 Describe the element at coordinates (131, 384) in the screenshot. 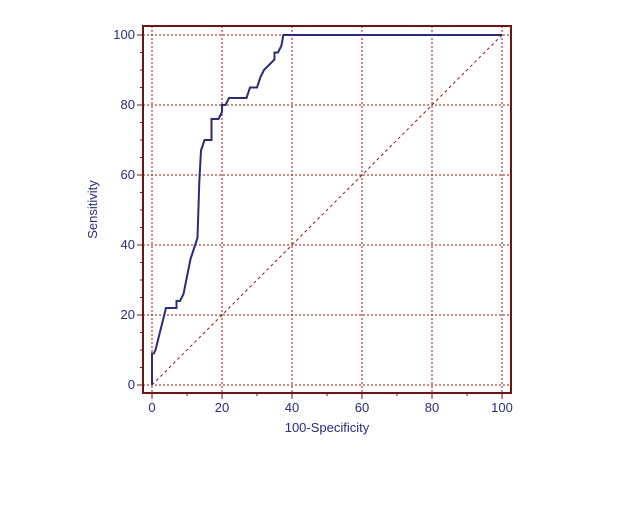

I see `y-tick-label: 0` at that location.